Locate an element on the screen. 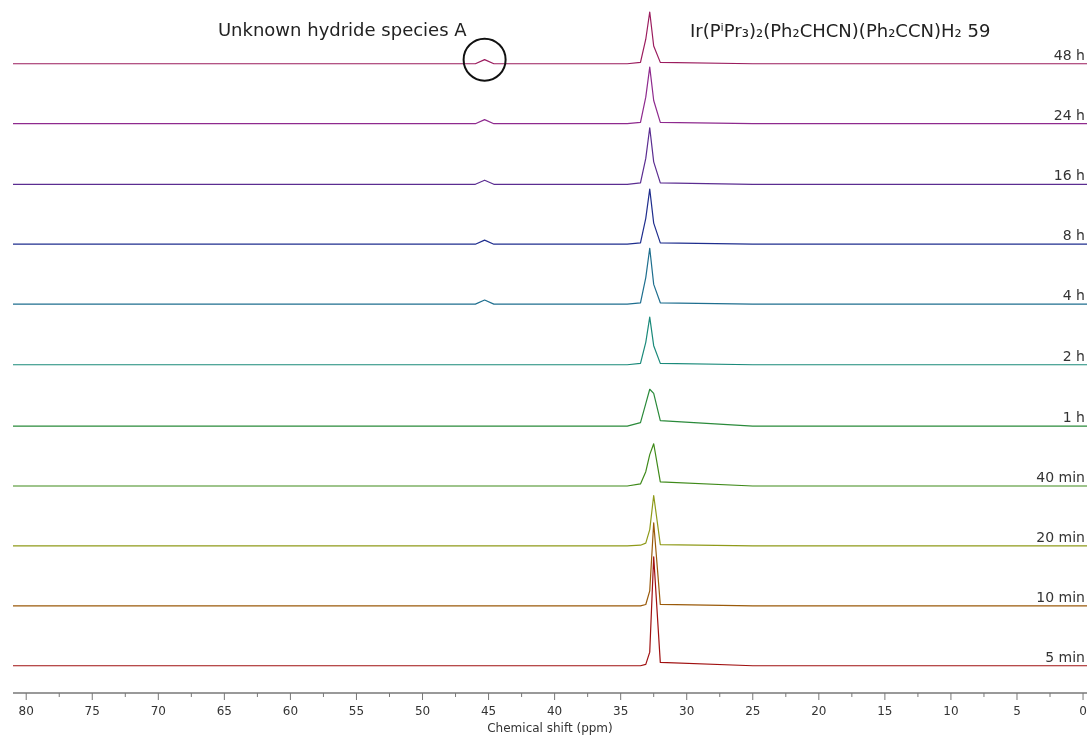  x-tick-label: 50 is located at coordinates (422, 711).